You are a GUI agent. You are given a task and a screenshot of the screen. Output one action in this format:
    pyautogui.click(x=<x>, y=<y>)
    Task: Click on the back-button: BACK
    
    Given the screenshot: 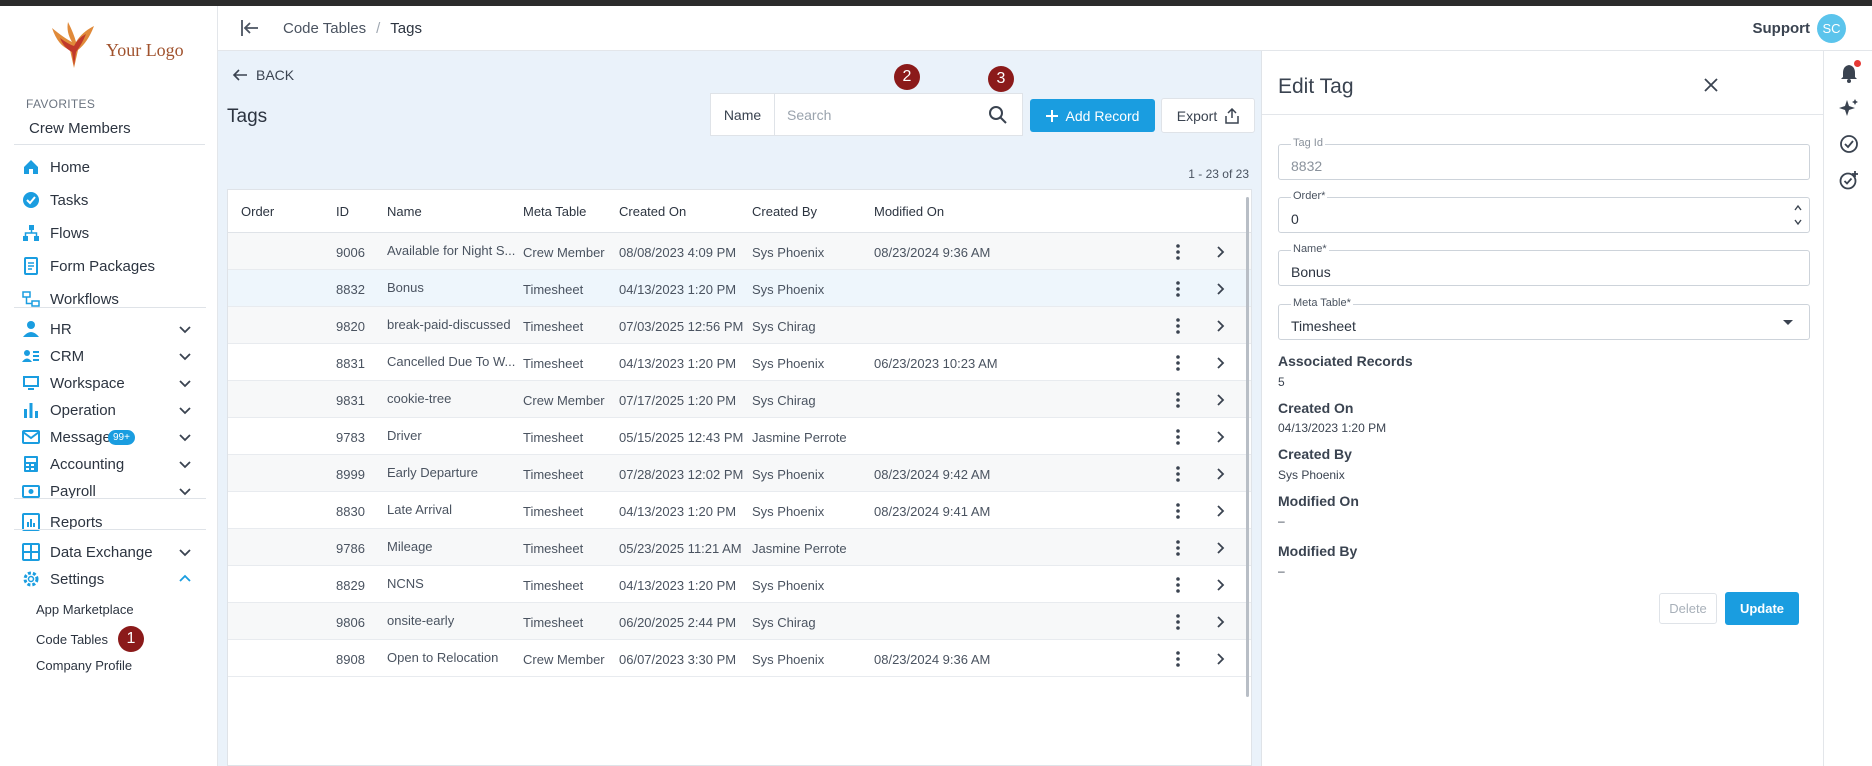 What is the action you would take?
    pyautogui.click(x=263, y=75)
    